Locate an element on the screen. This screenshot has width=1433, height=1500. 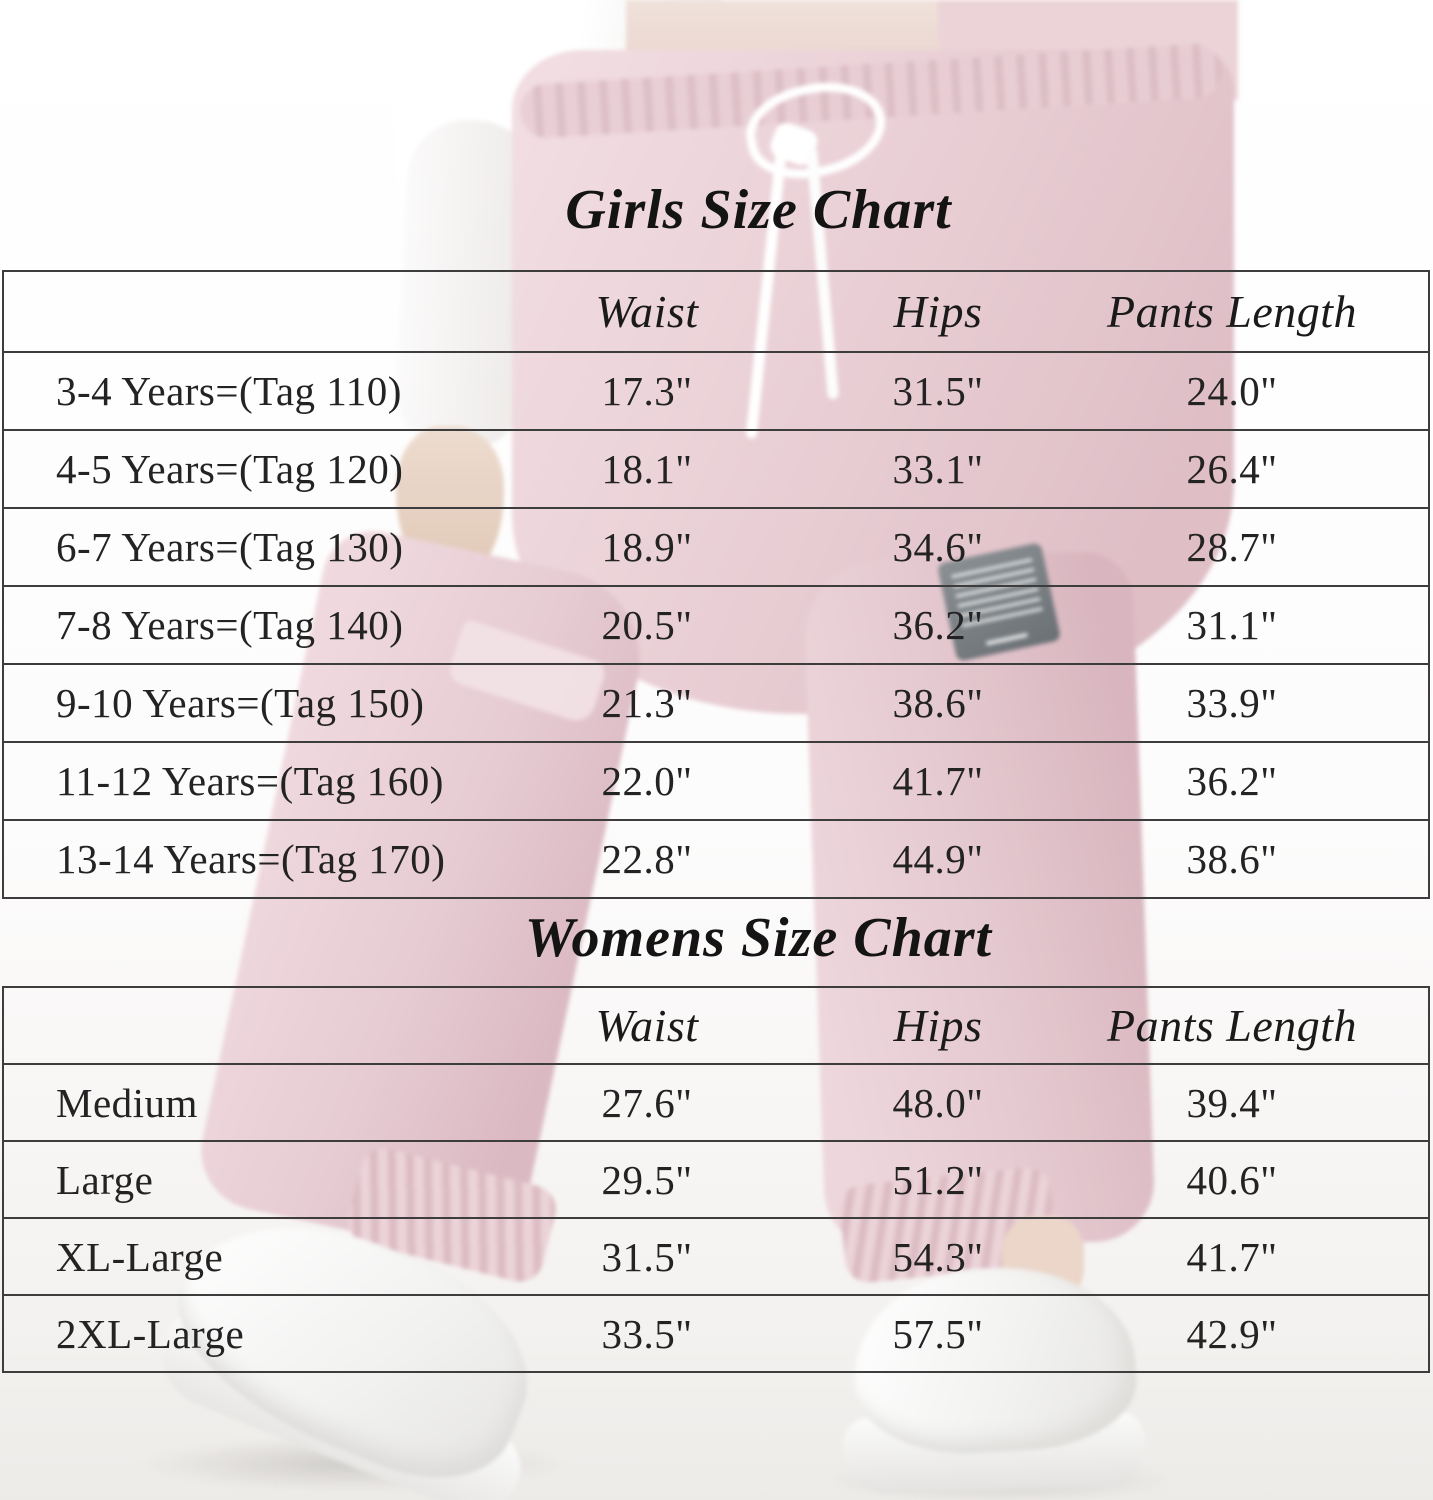
table-row: XL-Large 31.5" 54.3" 41.7" is located at coordinates (716, 1257).